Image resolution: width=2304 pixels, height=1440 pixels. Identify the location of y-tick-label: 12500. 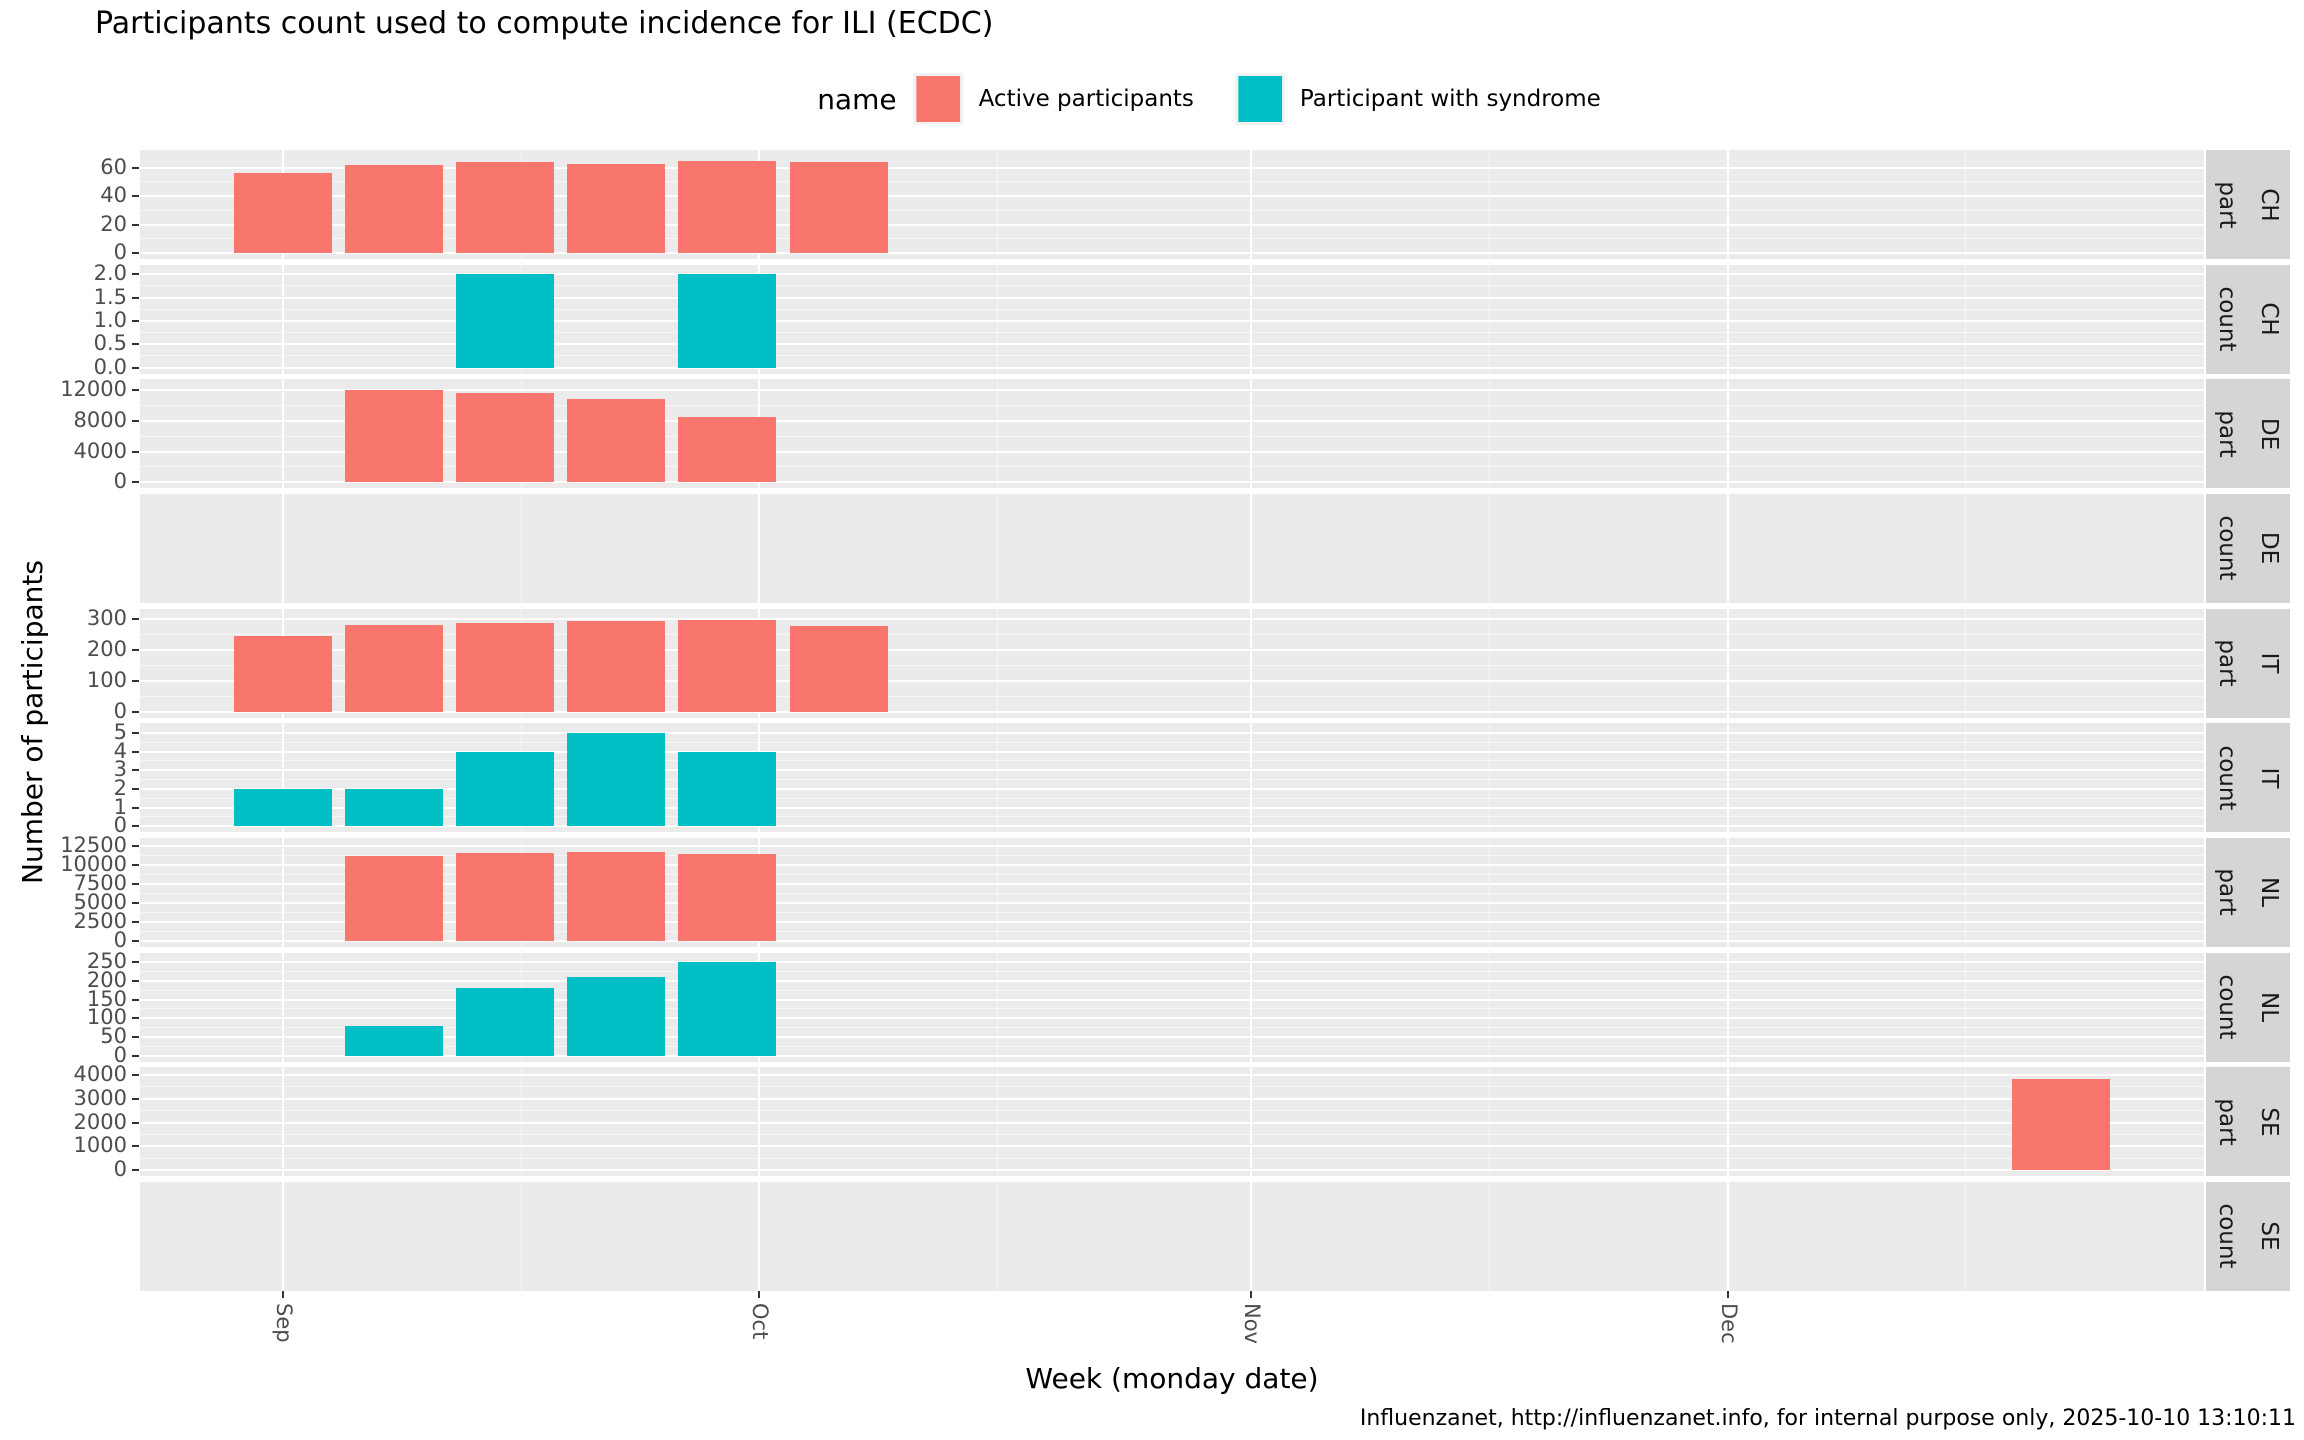
(93, 844).